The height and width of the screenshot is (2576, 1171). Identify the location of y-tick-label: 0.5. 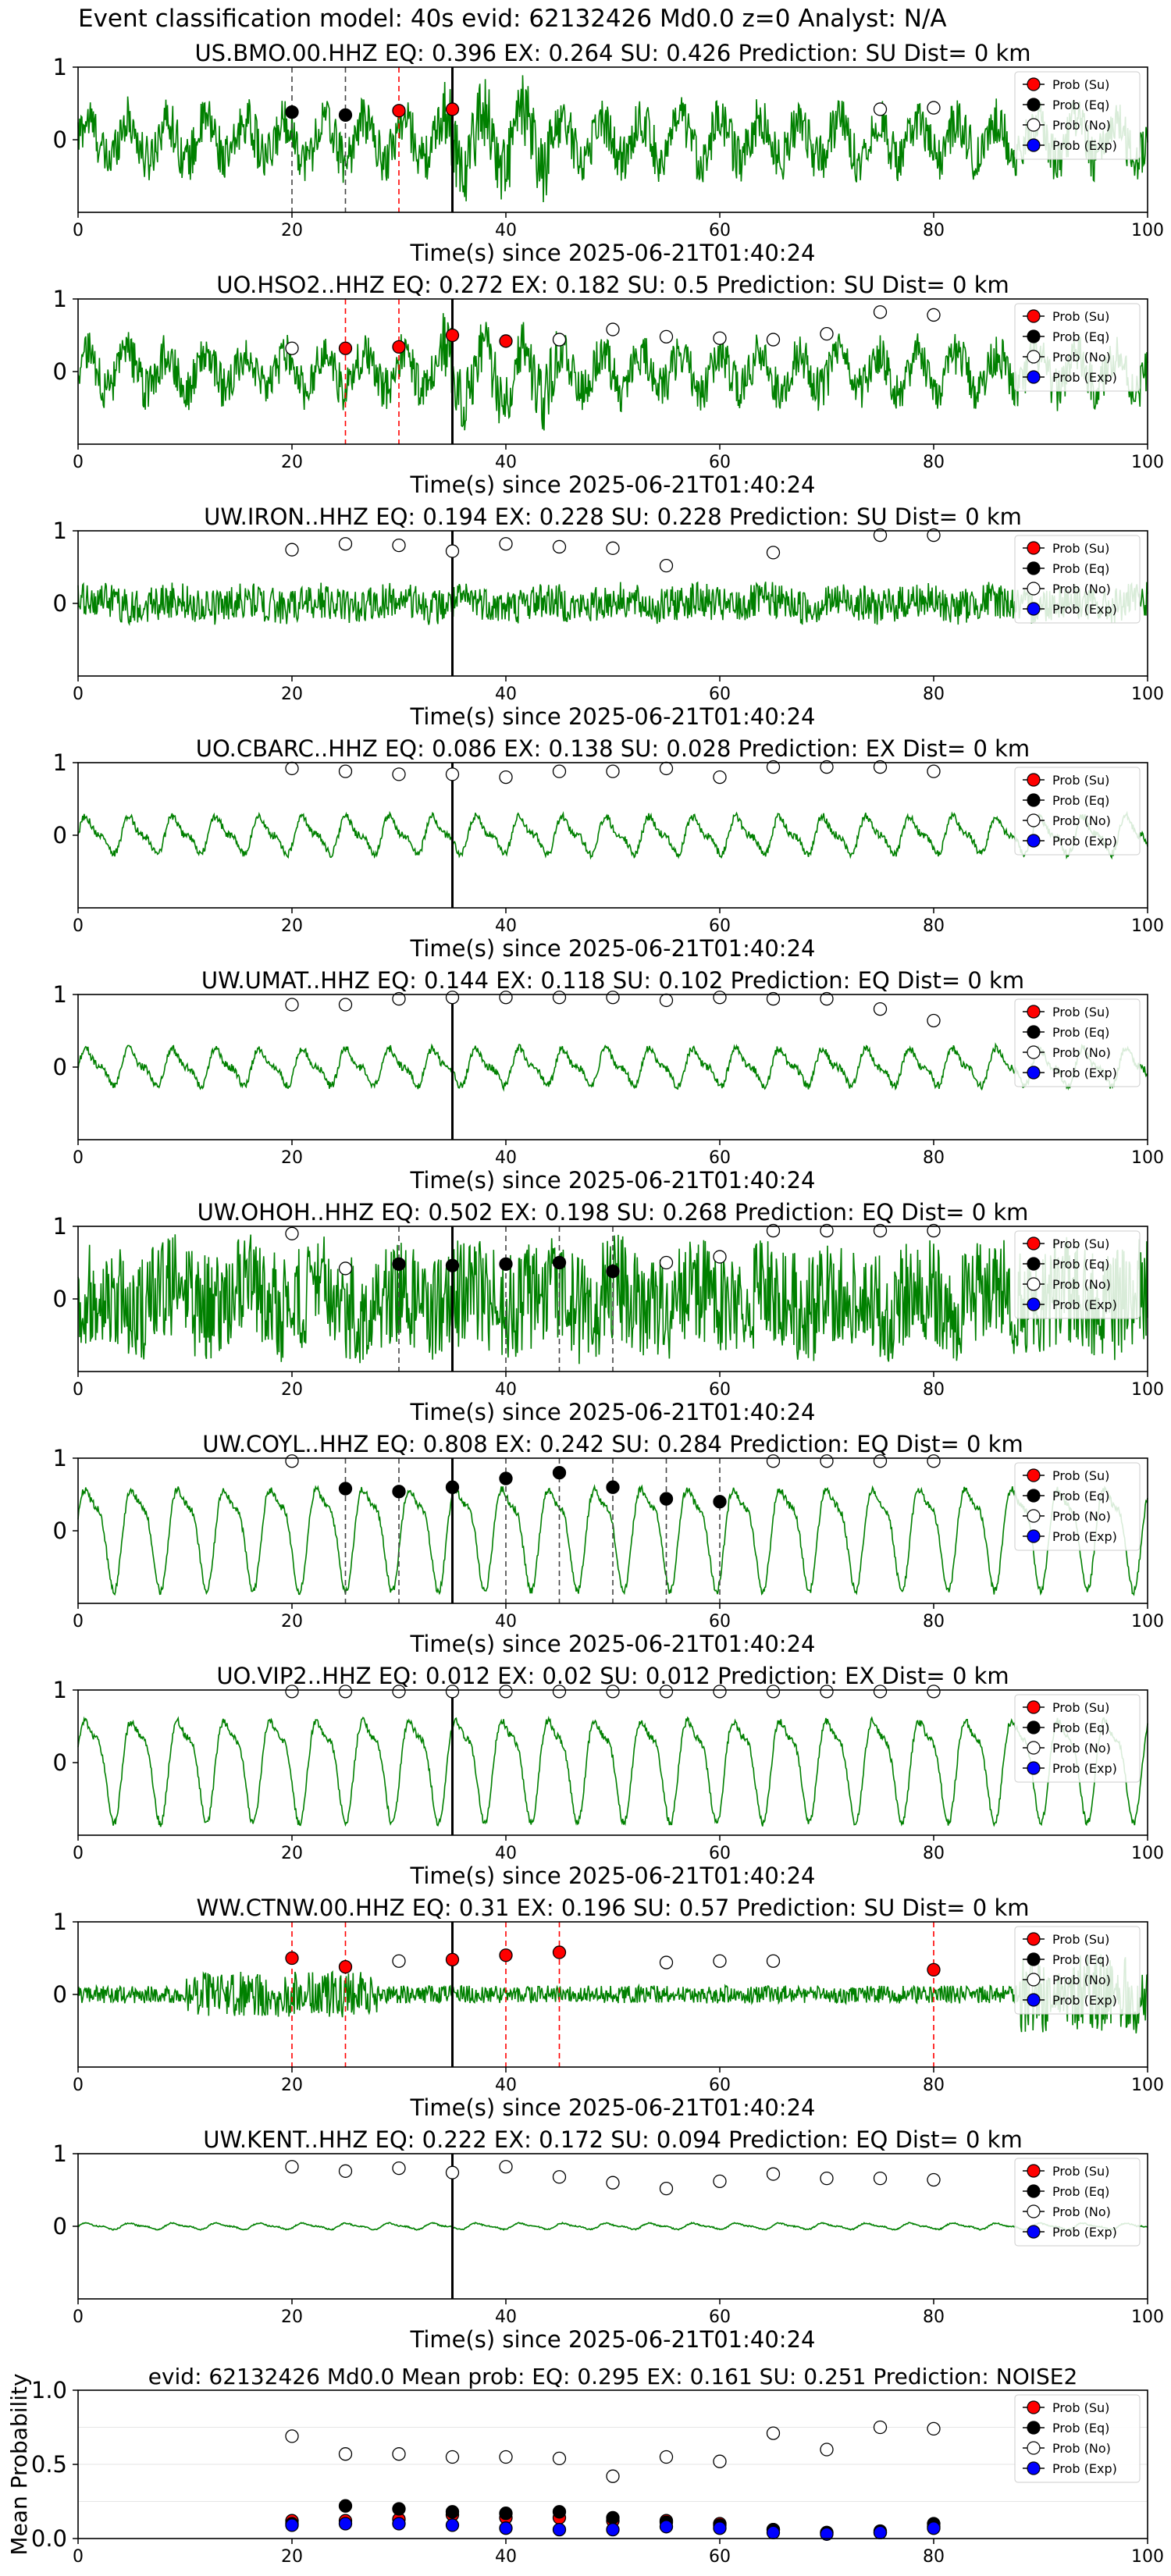
(49, 2464).